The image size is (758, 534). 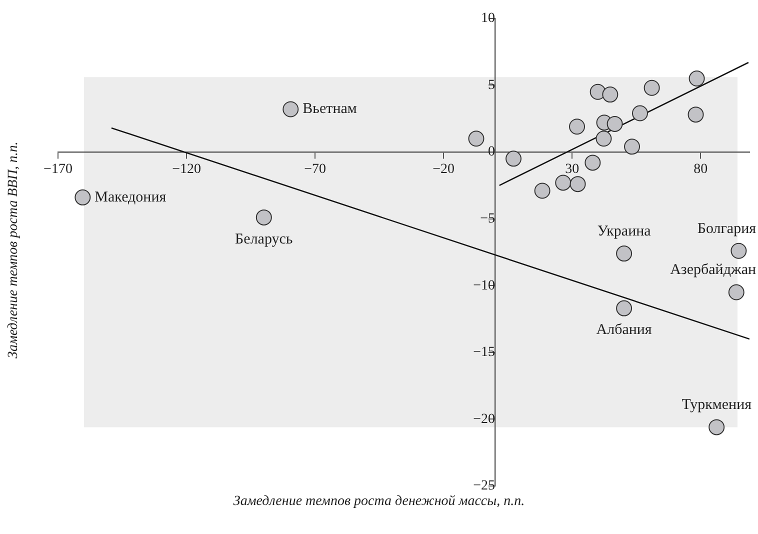 I want to click on y-tick-label: −25, so click(x=484, y=486).